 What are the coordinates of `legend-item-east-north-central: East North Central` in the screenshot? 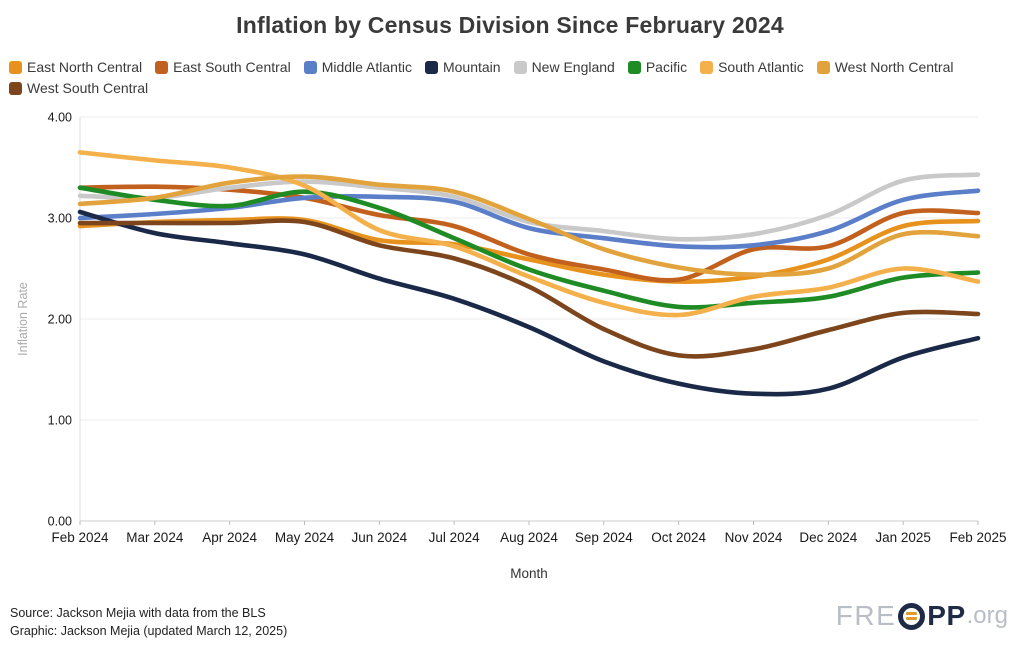 It's located at (75, 67).